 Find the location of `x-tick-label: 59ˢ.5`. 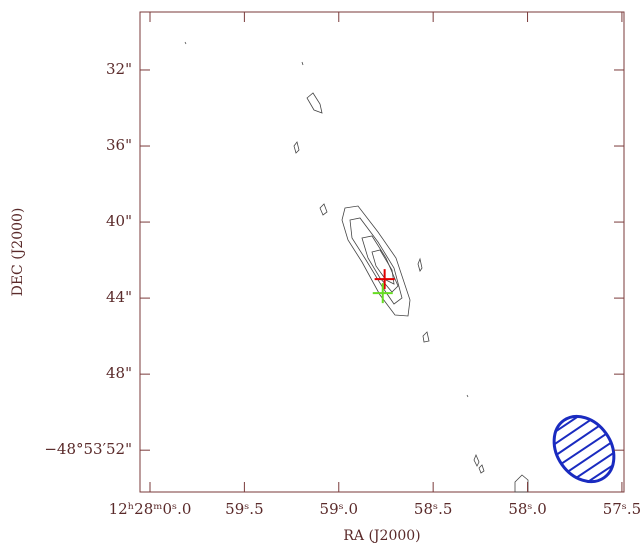

x-tick-label: 59ˢ.5 is located at coordinates (244, 509).